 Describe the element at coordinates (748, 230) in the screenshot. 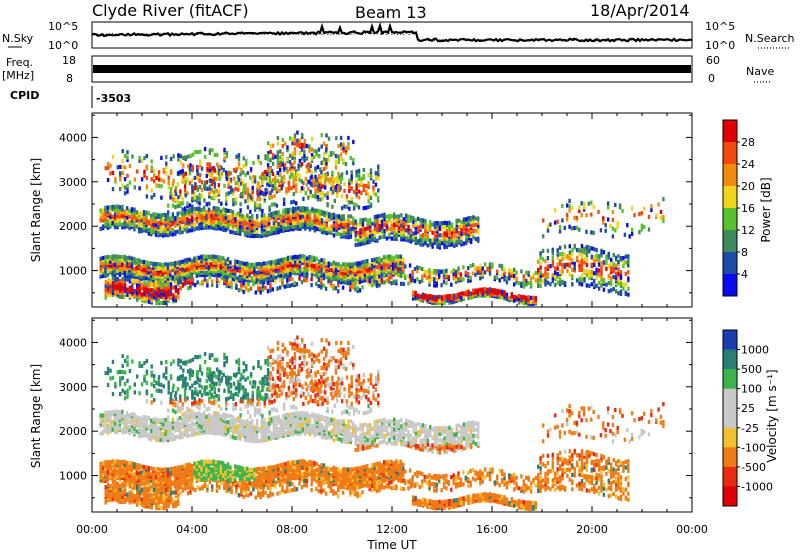

I see `colorbar-tick-label: 12` at that location.